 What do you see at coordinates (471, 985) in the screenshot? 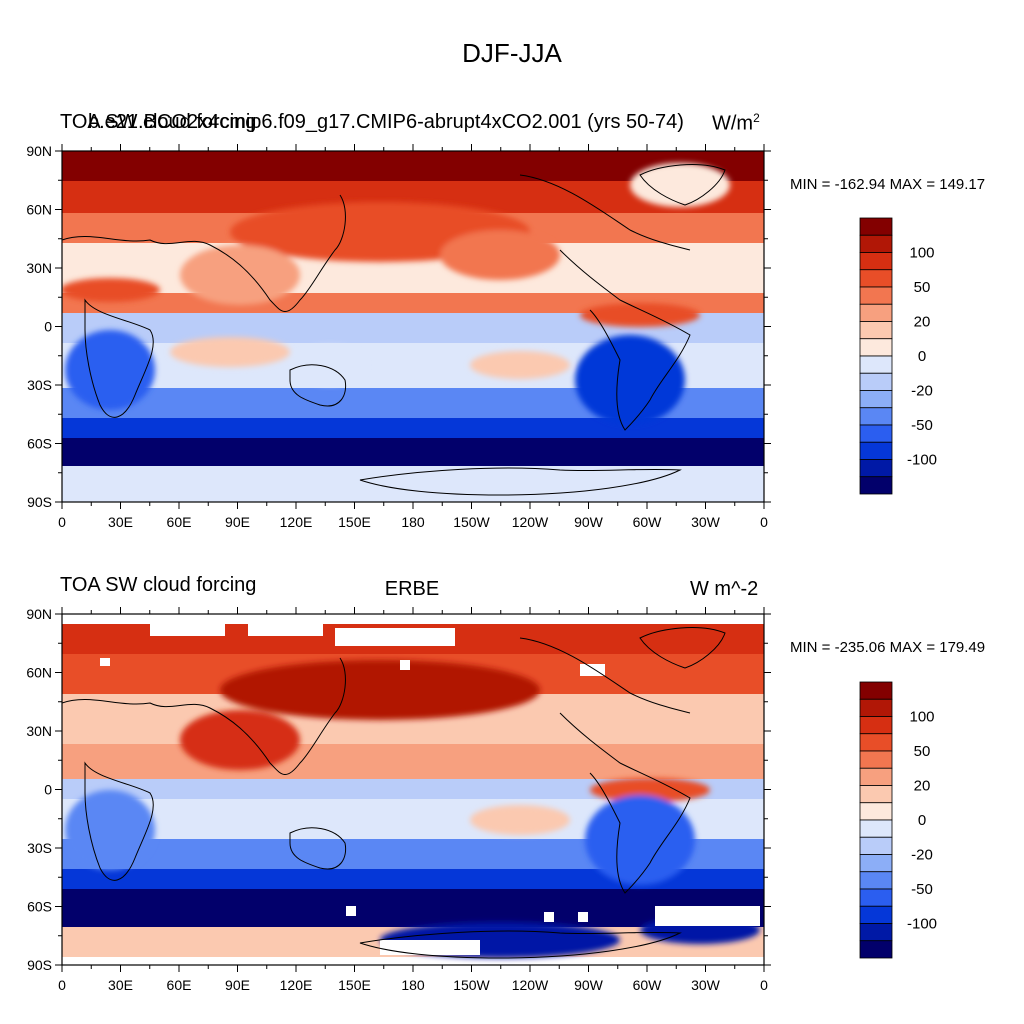
I see `panel2-x-tick-label: 150W` at bounding box center [471, 985].